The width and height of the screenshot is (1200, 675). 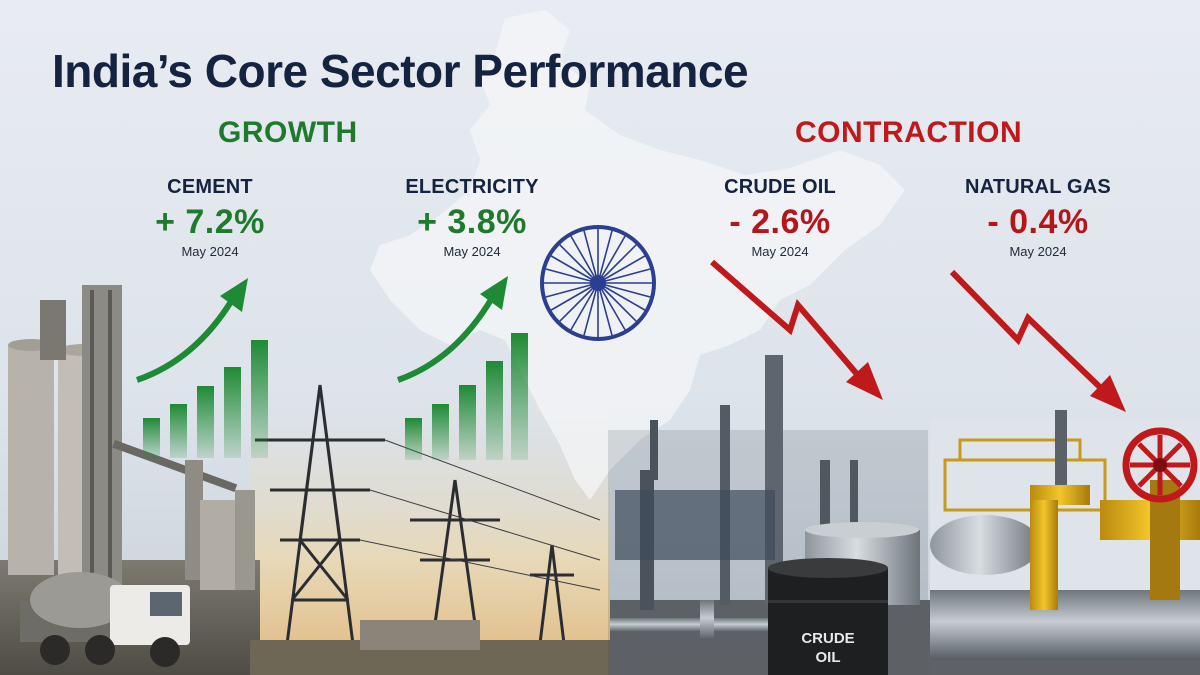 What do you see at coordinates (827, 638) in the screenshot?
I see `barrel-label-line1: CRUDE` at bounding box center [827, 638].